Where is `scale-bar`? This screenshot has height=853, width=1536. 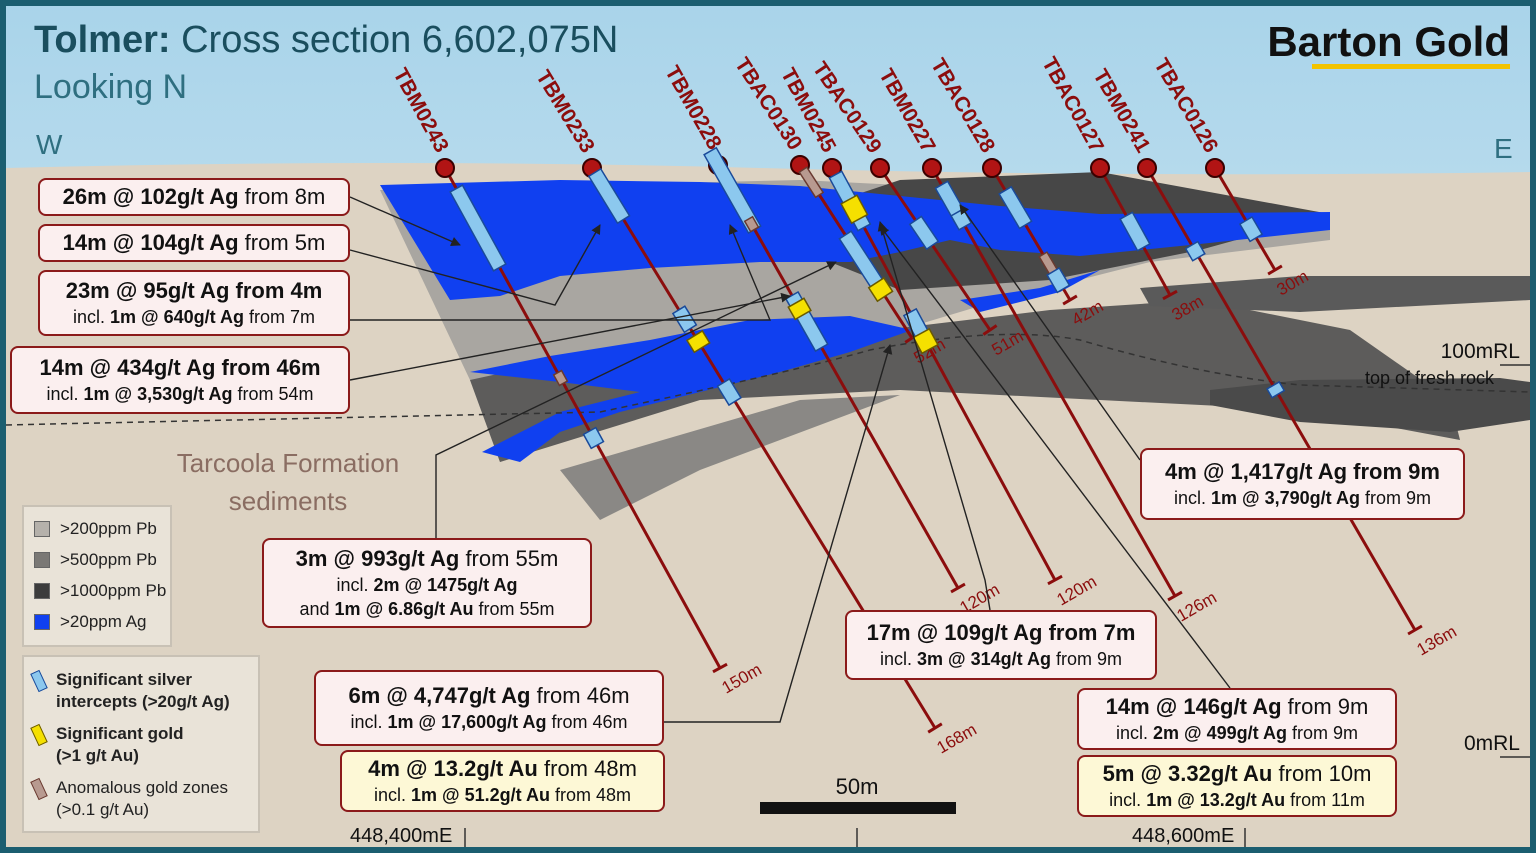
scale-bar is located at coordinates (858, 808).